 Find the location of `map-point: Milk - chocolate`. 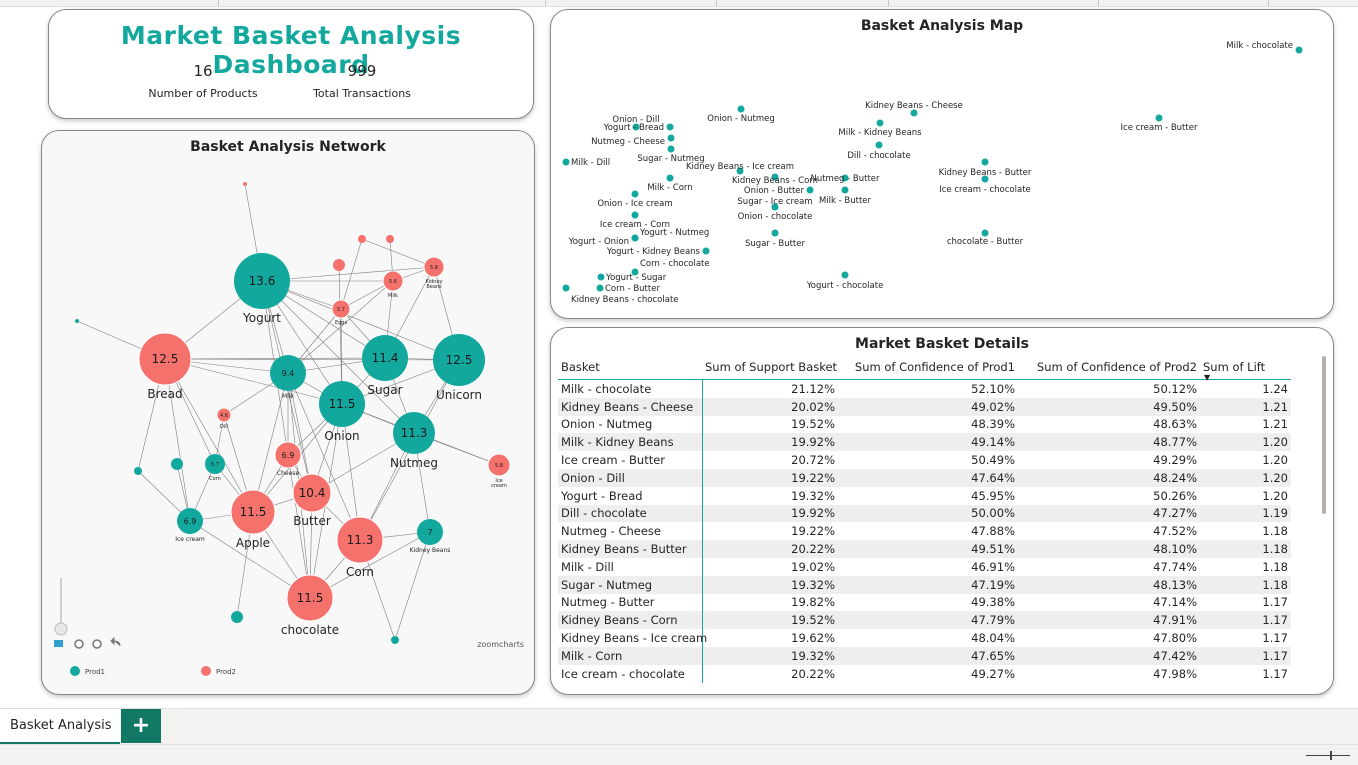

map-point: Milk - chocolate is located at coordinates (1264, 47).